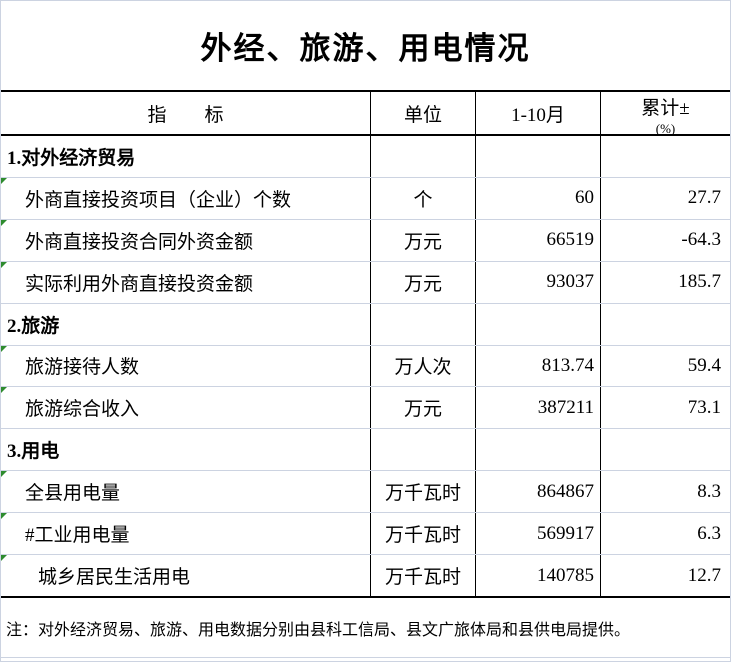  What do you see at coordinates (665, 127) in the screenshot?
I see `header-cumulative-percent-label: (%)` at bounding box center [665, 127].